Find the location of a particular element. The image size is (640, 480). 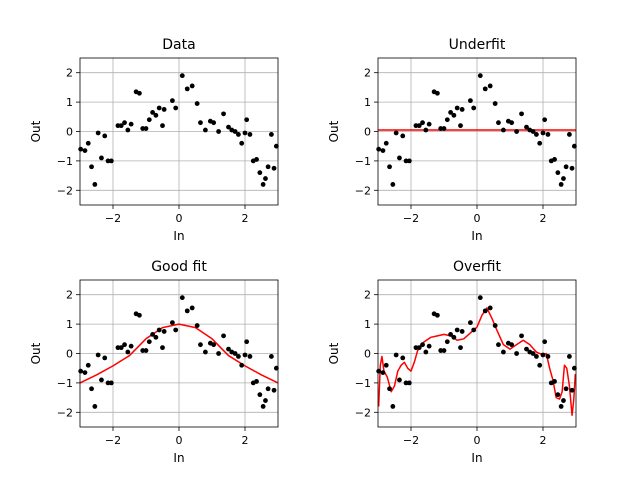

x-axis-label: In is located at coordinates (476, 458).